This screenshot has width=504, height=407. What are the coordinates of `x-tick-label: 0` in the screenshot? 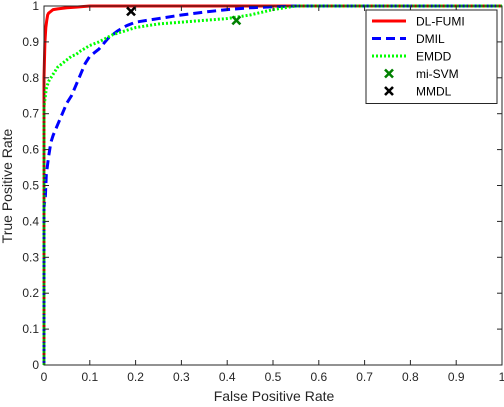 It's located at (44, 377).